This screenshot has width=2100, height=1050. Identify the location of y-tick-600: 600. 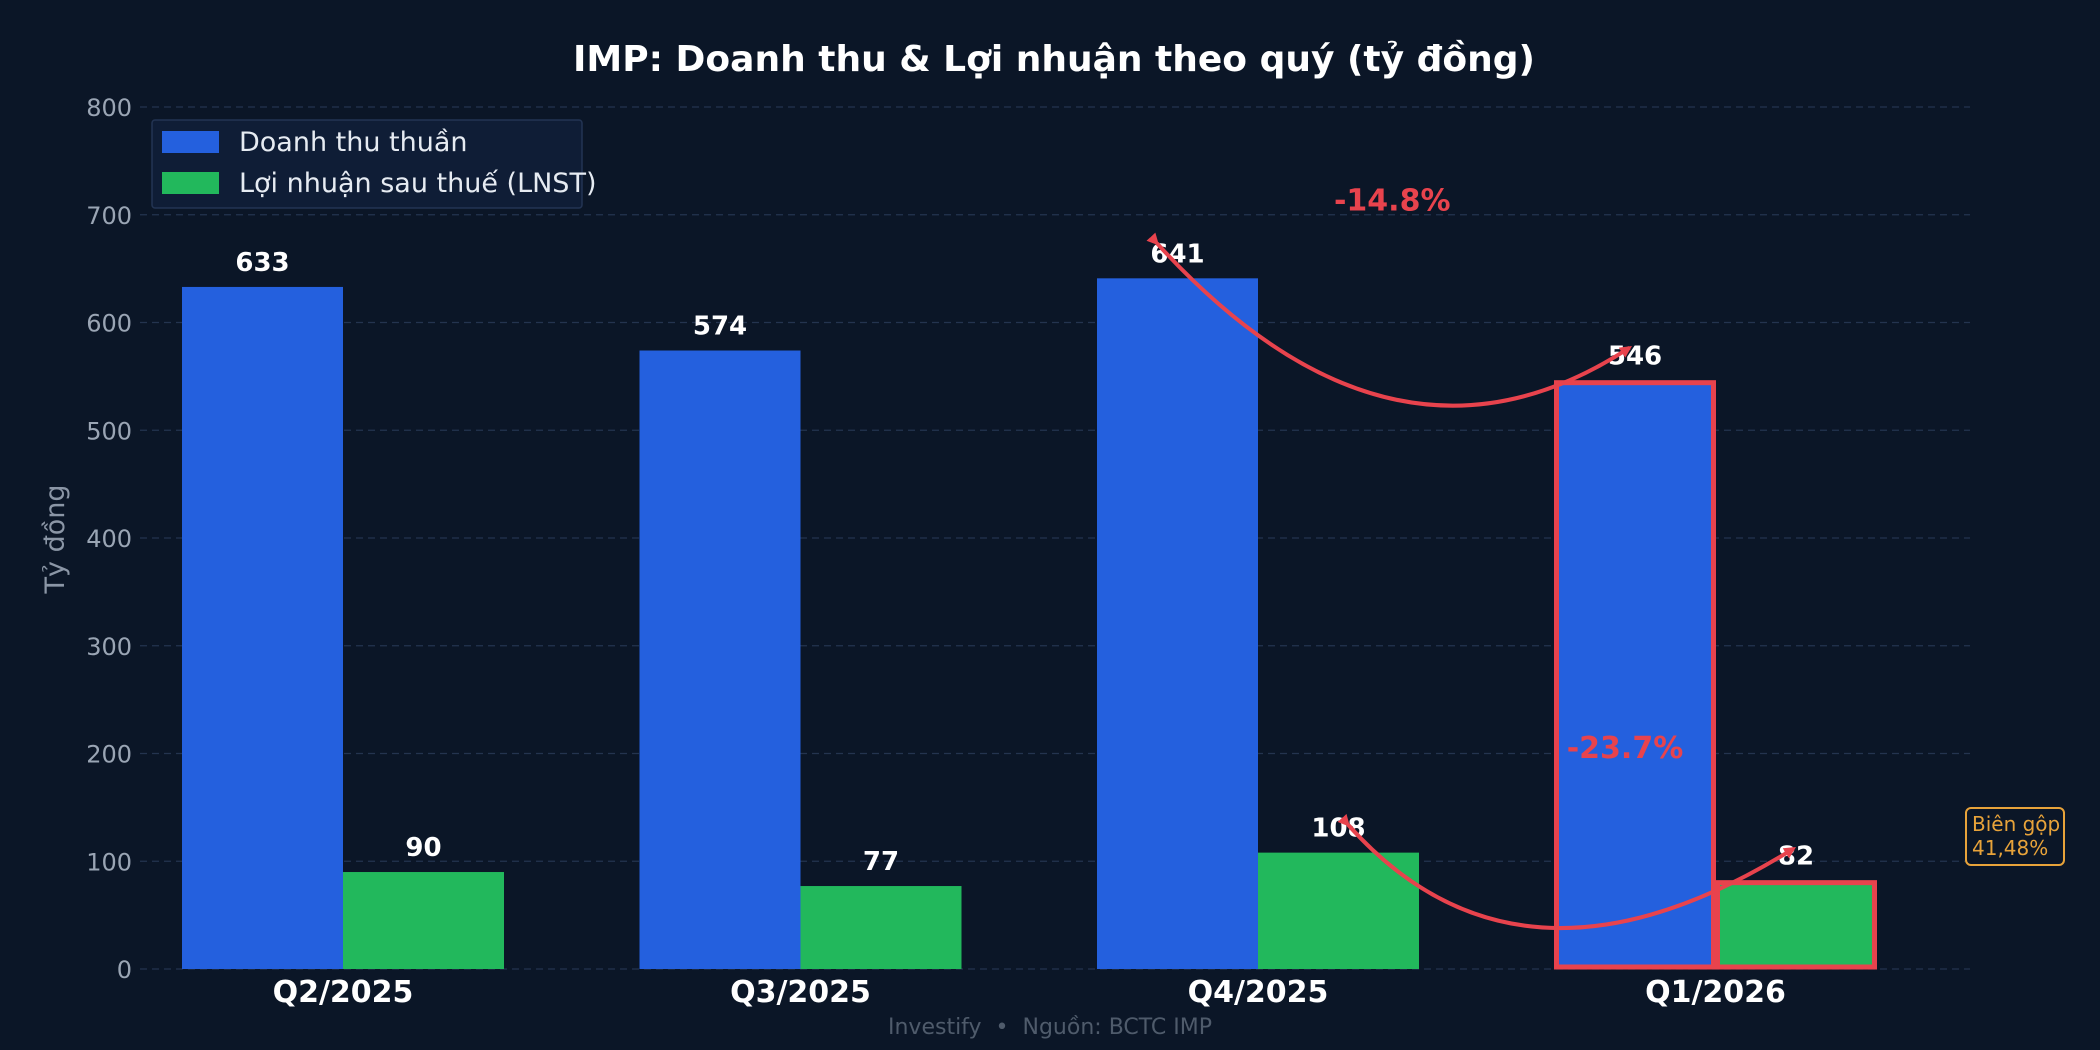
(109, 324).